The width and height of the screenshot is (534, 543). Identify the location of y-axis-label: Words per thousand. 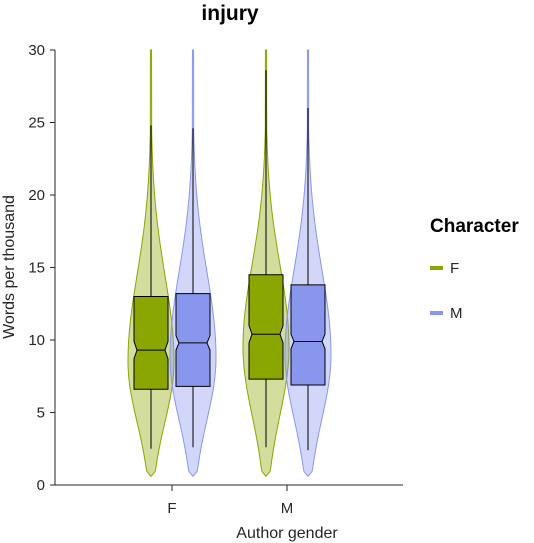
(9, 267).